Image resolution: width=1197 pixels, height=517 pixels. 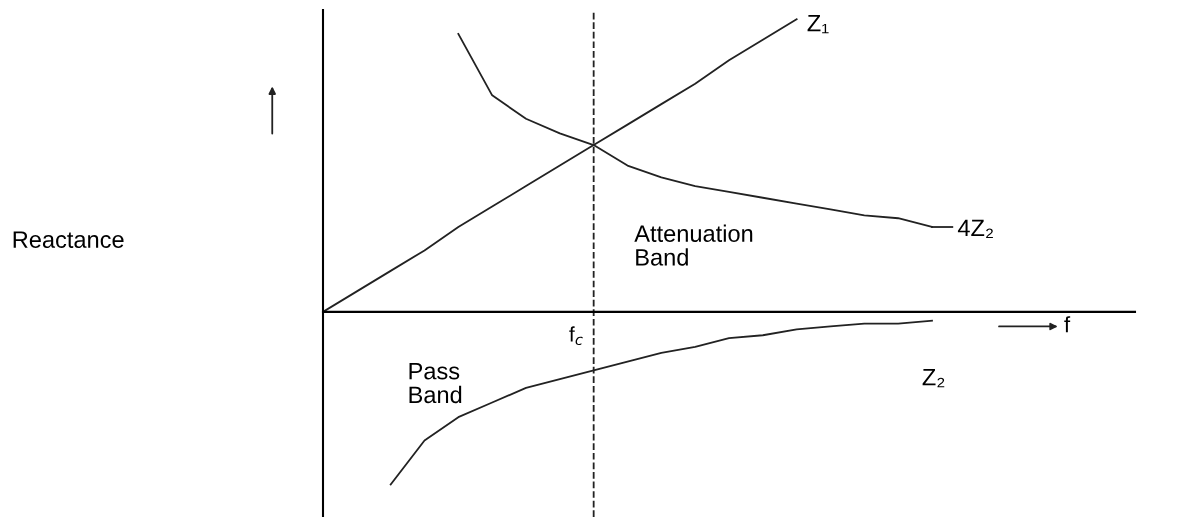 I want to click on annotation: Attenuation Band, so click(x=693, y=245).